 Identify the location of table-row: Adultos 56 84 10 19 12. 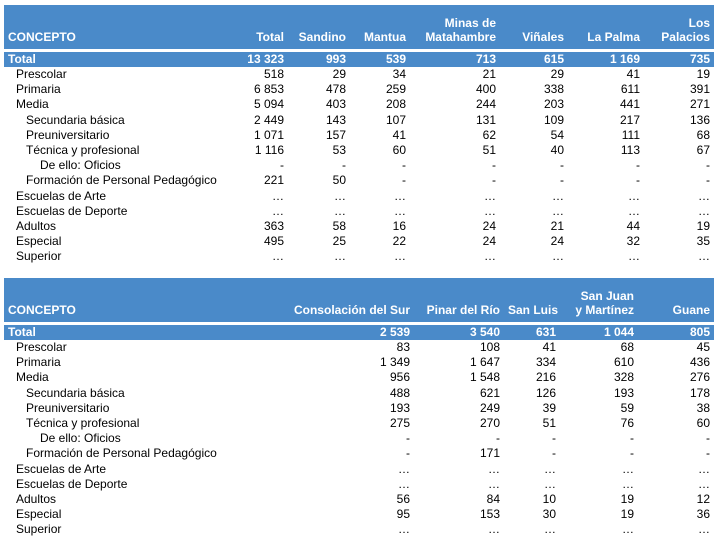
(359, 499).